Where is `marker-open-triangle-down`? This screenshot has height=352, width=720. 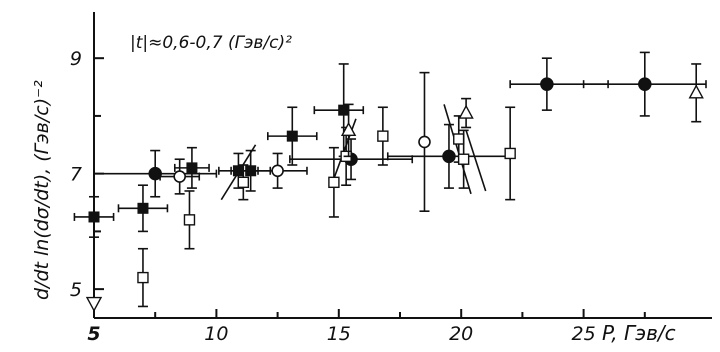 marker-open-triangle-down is located at coordinates (94, 304).